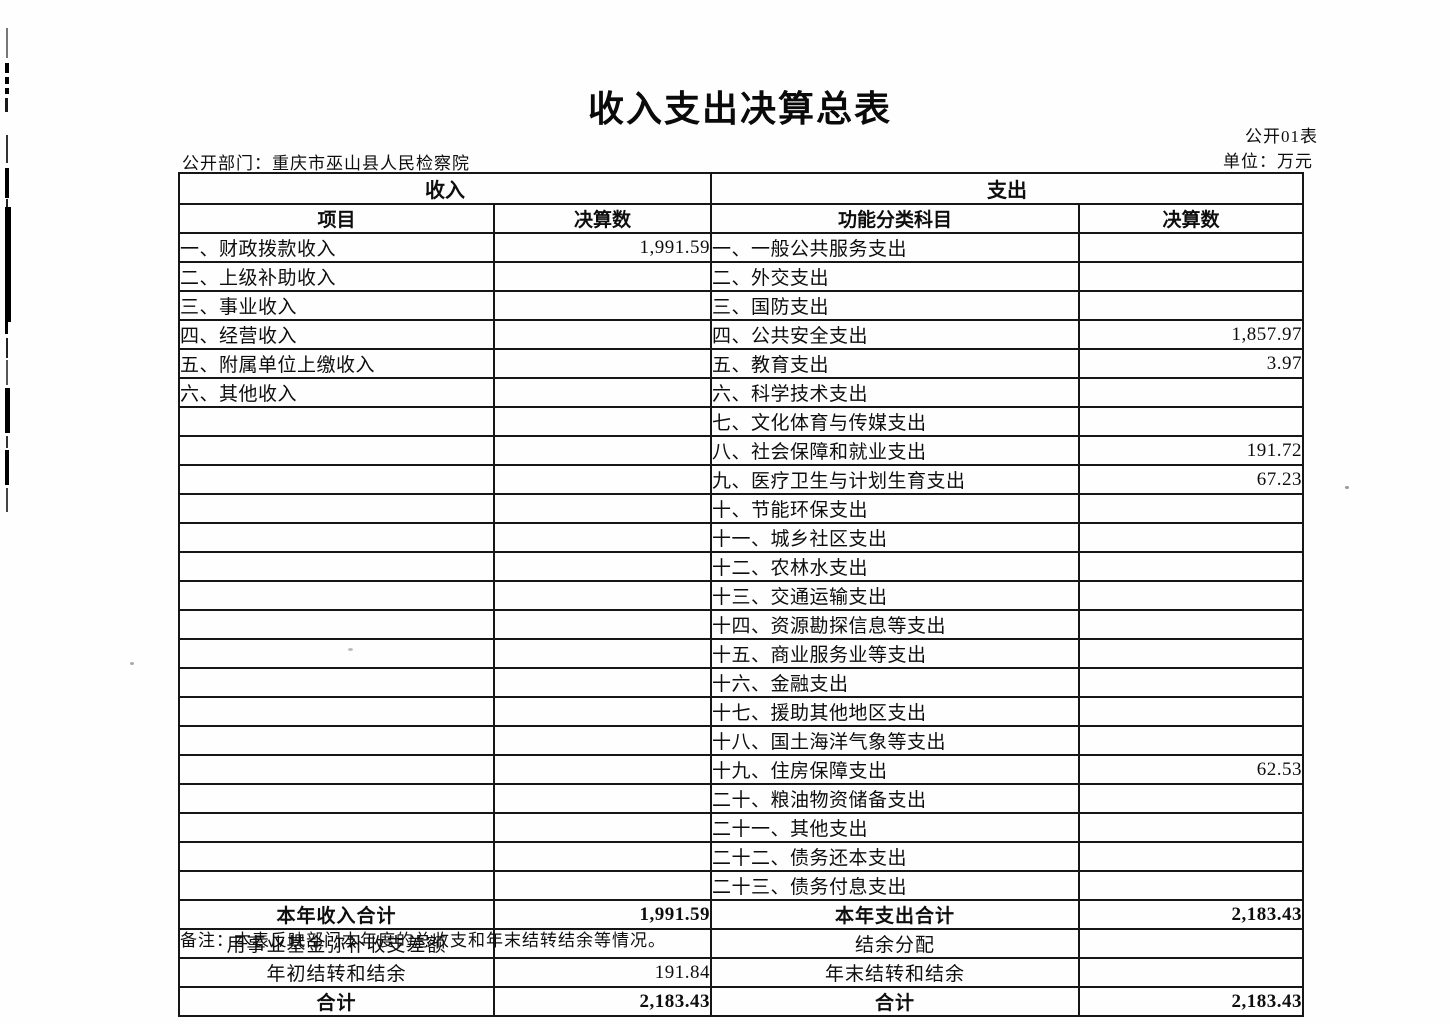 The height and width of the screenshot is (1024, 1450). I want to click on table-row: 九、医疗卫生与计划生育支出 67.23, so click(741, 479).